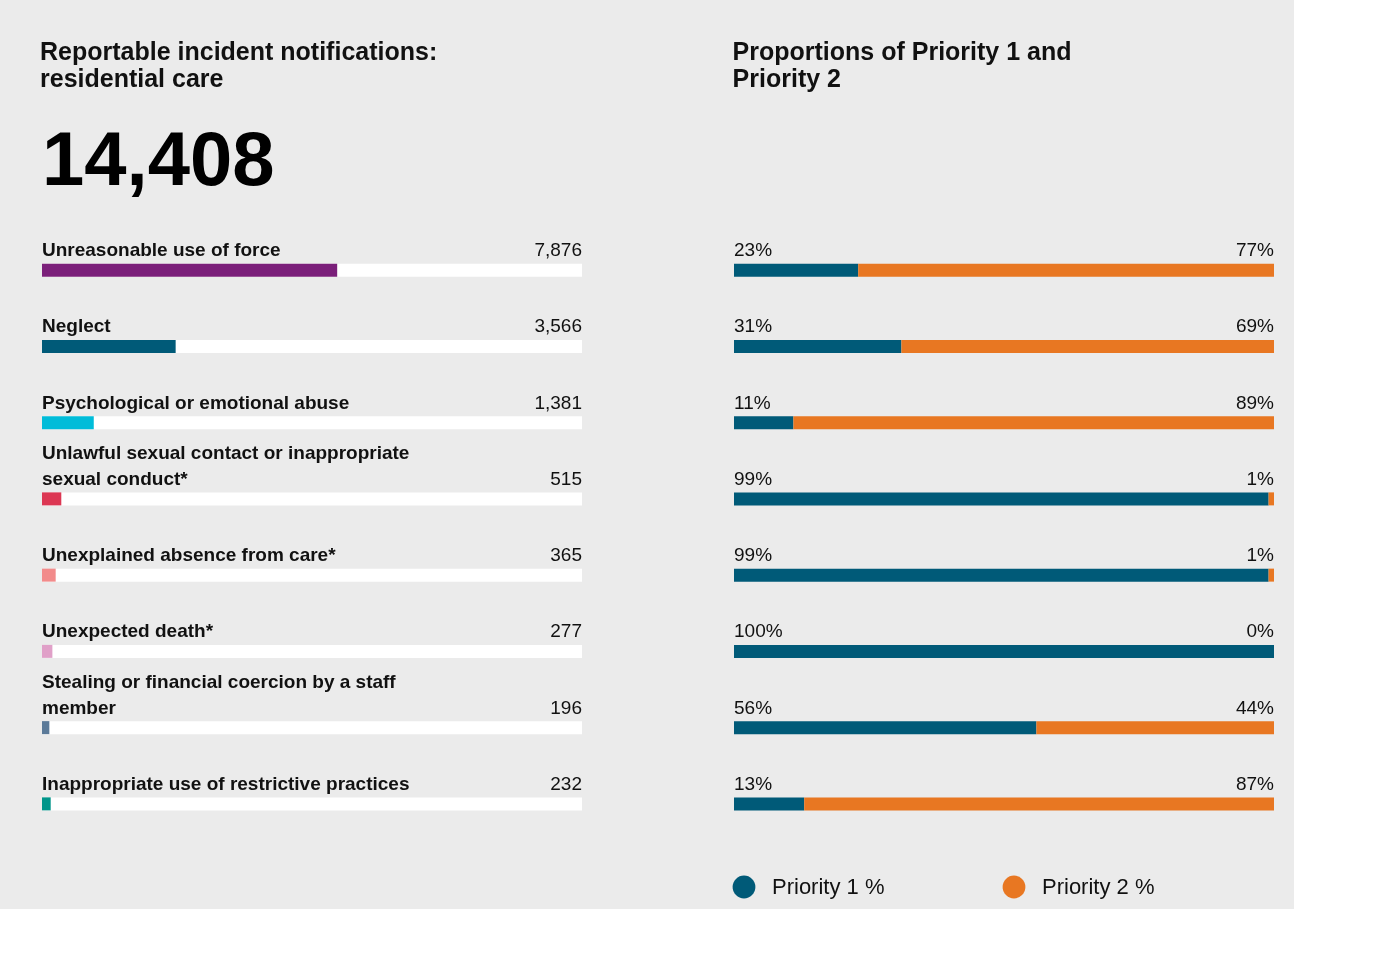  What do you see at coordinates (1255, 707) in the screenshot?
I see `data-label: 44%` at bounding box center [1255, 707].